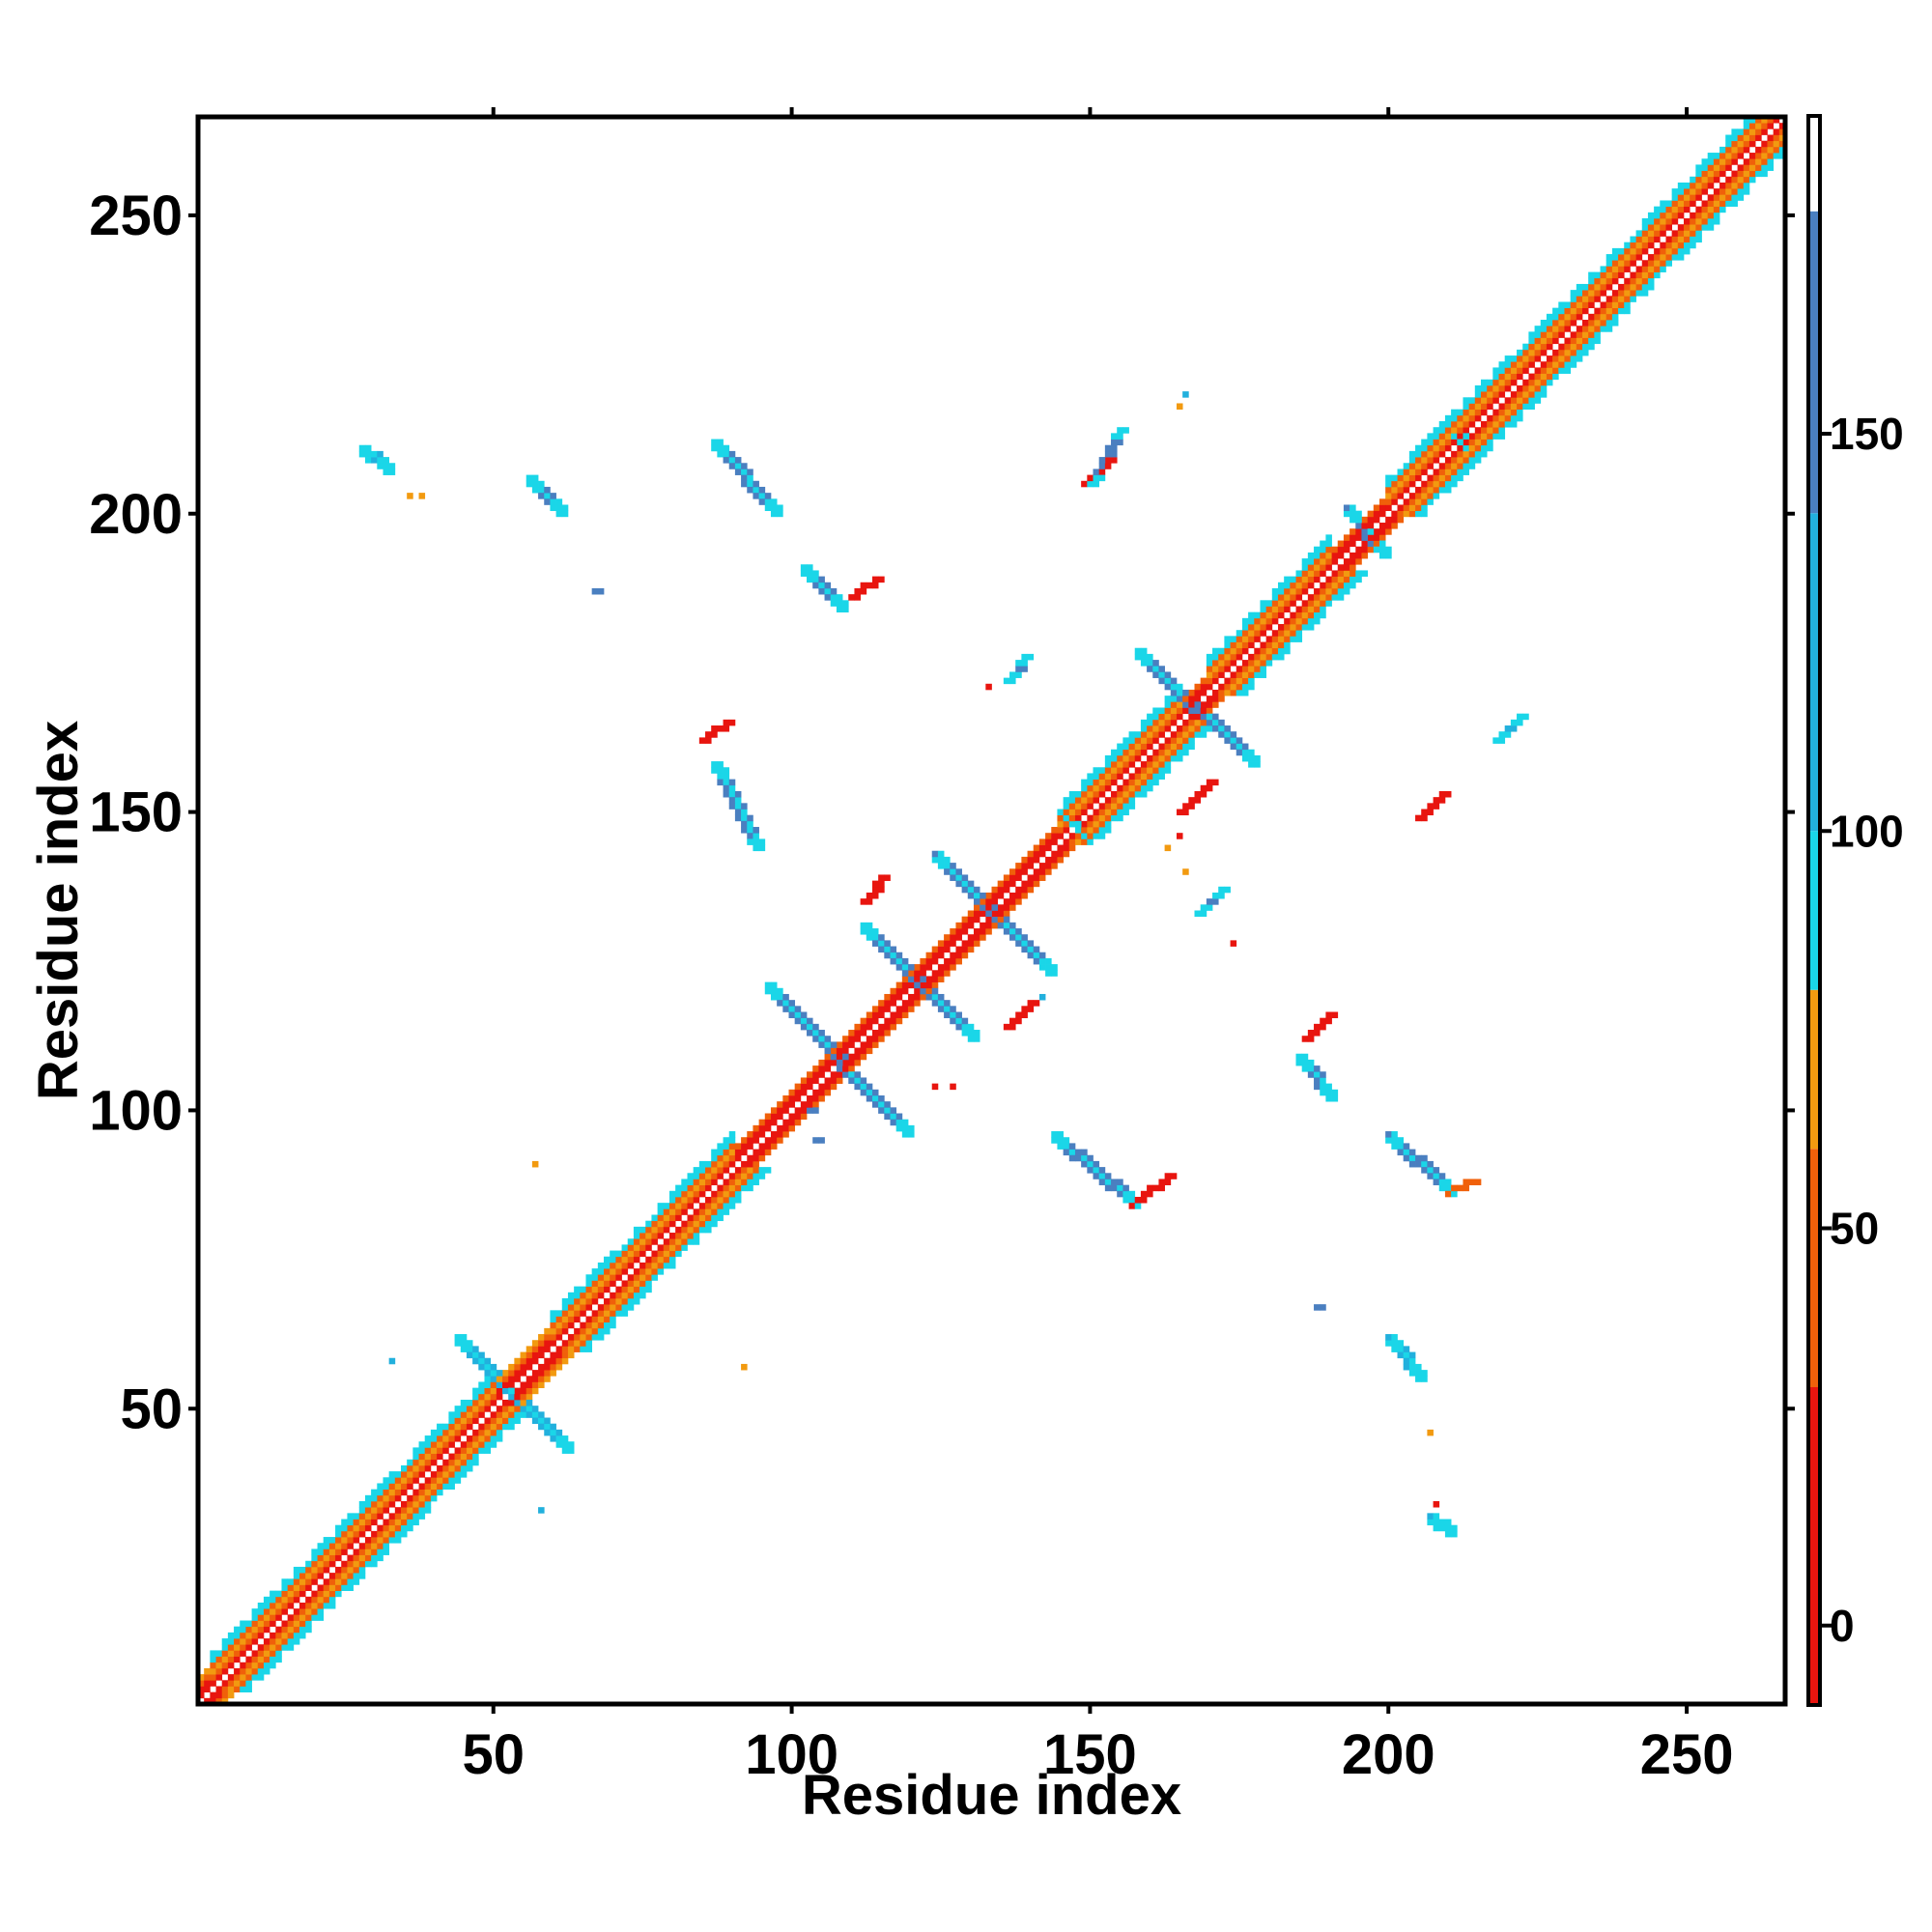  What do you see at coordinates (791, 1754) in the screenshot?
I see `x-tick-label: 100` at bounding box center [791, 1754].